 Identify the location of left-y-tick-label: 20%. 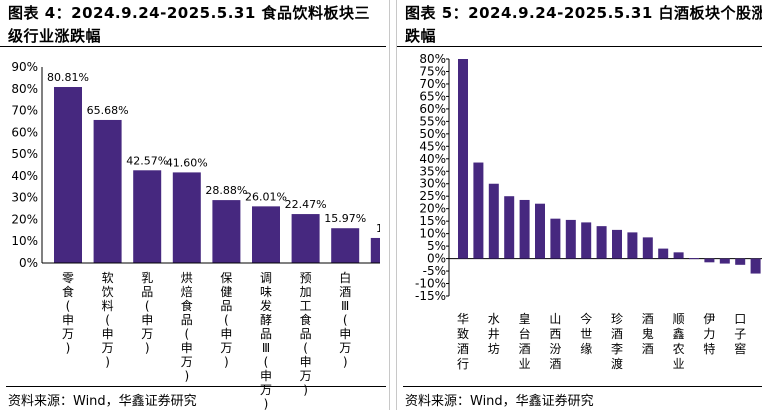
(24, 219).